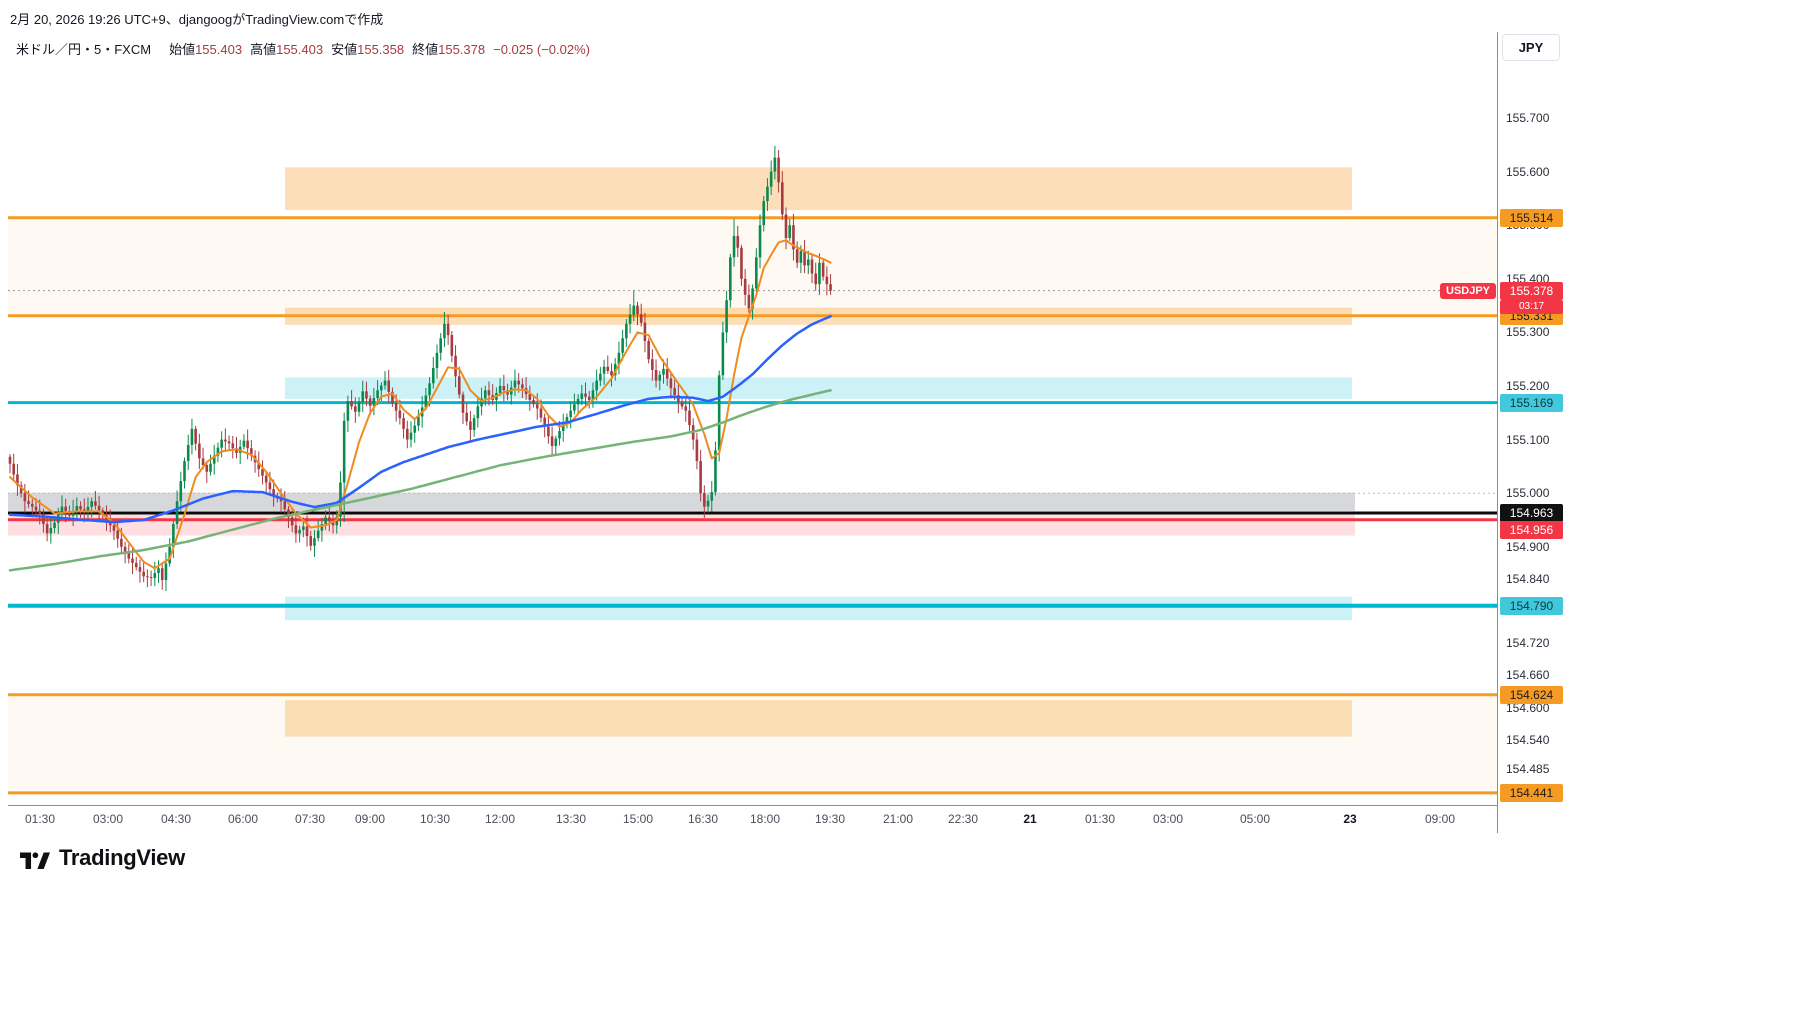 The image size is (1815, 1036). I want to click on ma-fast-line, so click(420, 404).